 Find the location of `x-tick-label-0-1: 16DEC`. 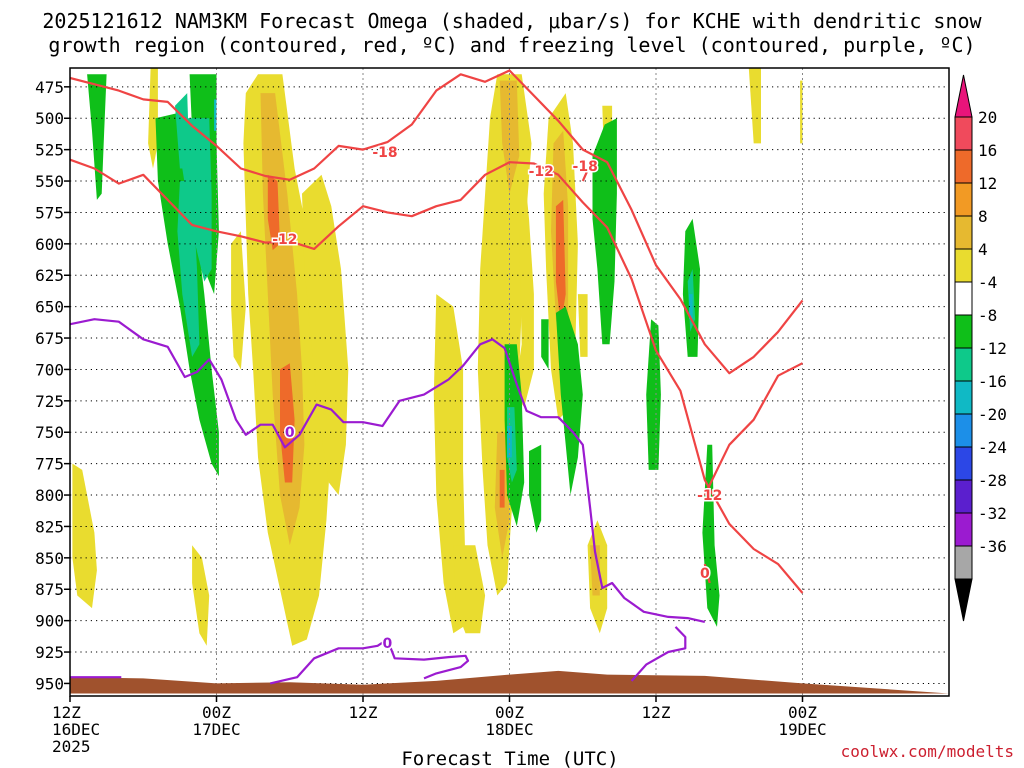

x-tick-label-0-1: 16DEC is located at coordinates (76, 729).